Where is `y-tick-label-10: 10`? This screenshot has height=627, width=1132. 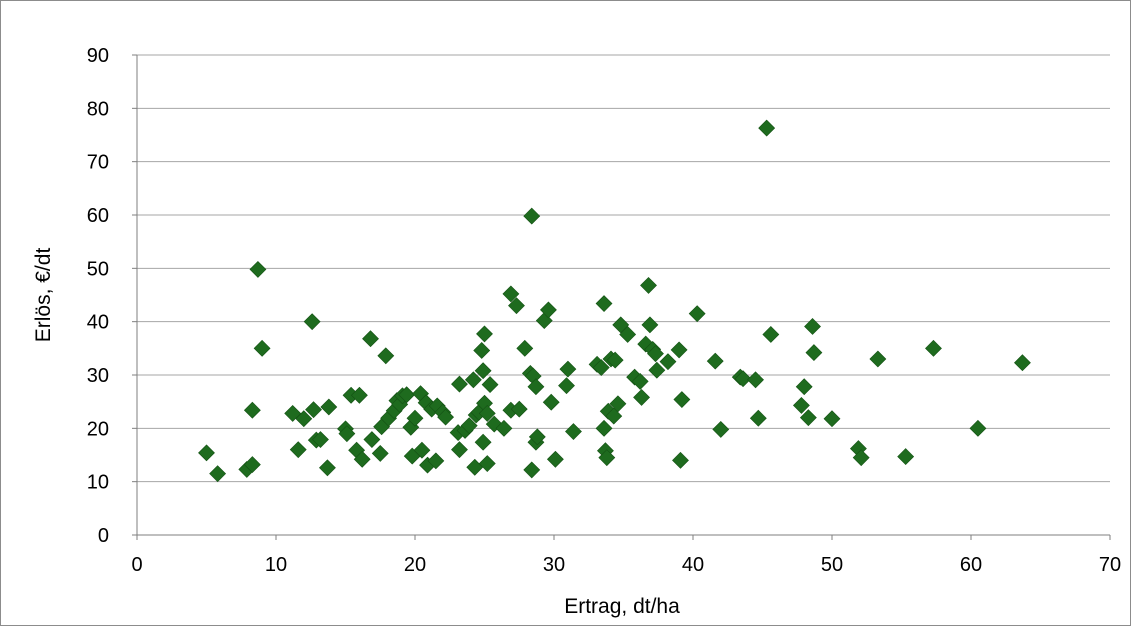
y-tick-label-10: 10 is located at coordinates (98, 483).